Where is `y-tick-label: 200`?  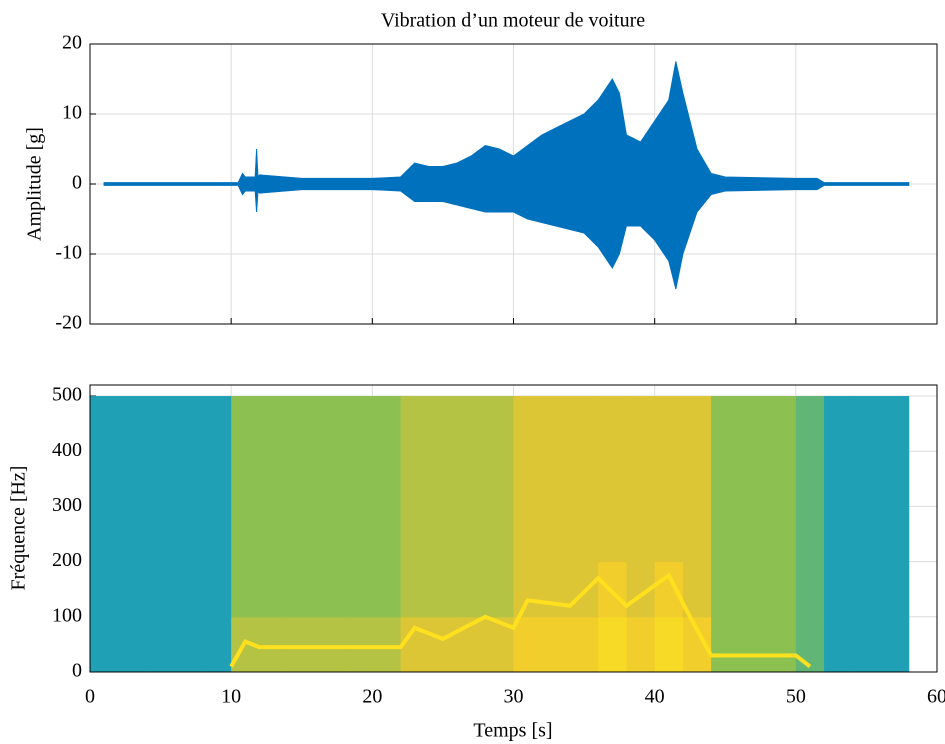 y-tick-label: 200 is located at coordinates (67, 560).